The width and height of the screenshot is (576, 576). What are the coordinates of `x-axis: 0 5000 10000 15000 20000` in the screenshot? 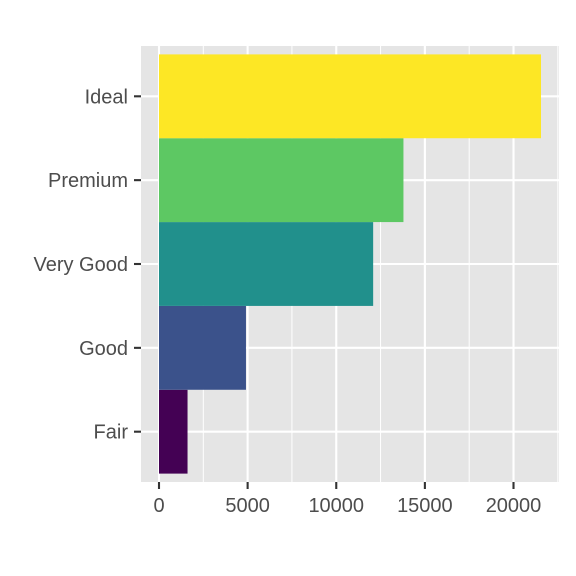 It's located at (347, 499).